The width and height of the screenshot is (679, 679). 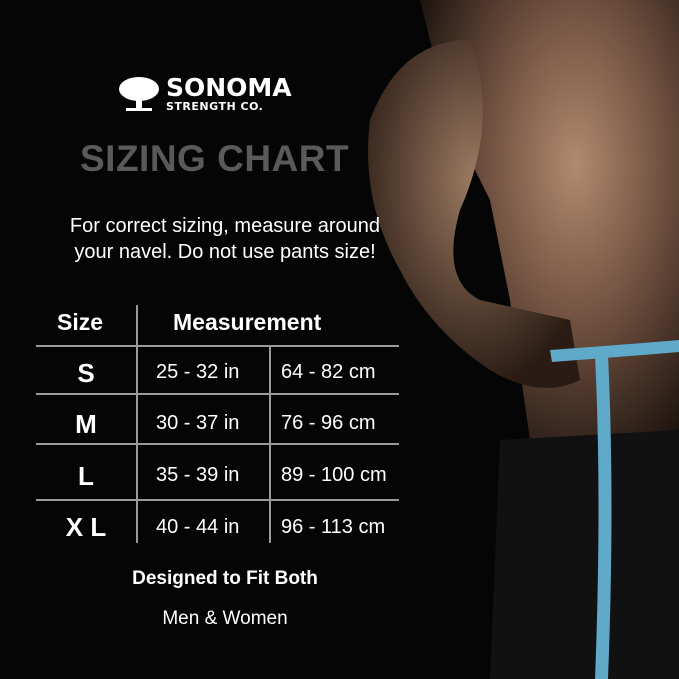 What do you see at coordinates (215, 158) in the screenshot?
I see `page-title: SIZING CHART` at bounding box center [215, 158].